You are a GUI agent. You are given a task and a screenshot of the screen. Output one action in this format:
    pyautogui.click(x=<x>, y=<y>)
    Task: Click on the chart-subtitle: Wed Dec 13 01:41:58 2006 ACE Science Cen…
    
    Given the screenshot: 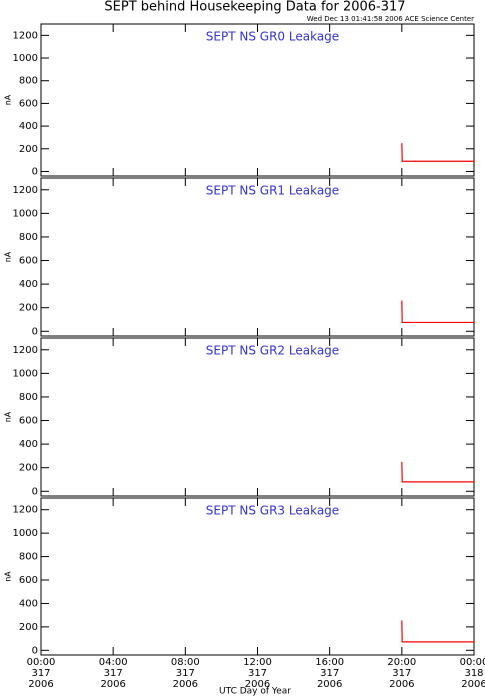 What is the action you would take?
    pyautogui.click(x=390, y=19)
    